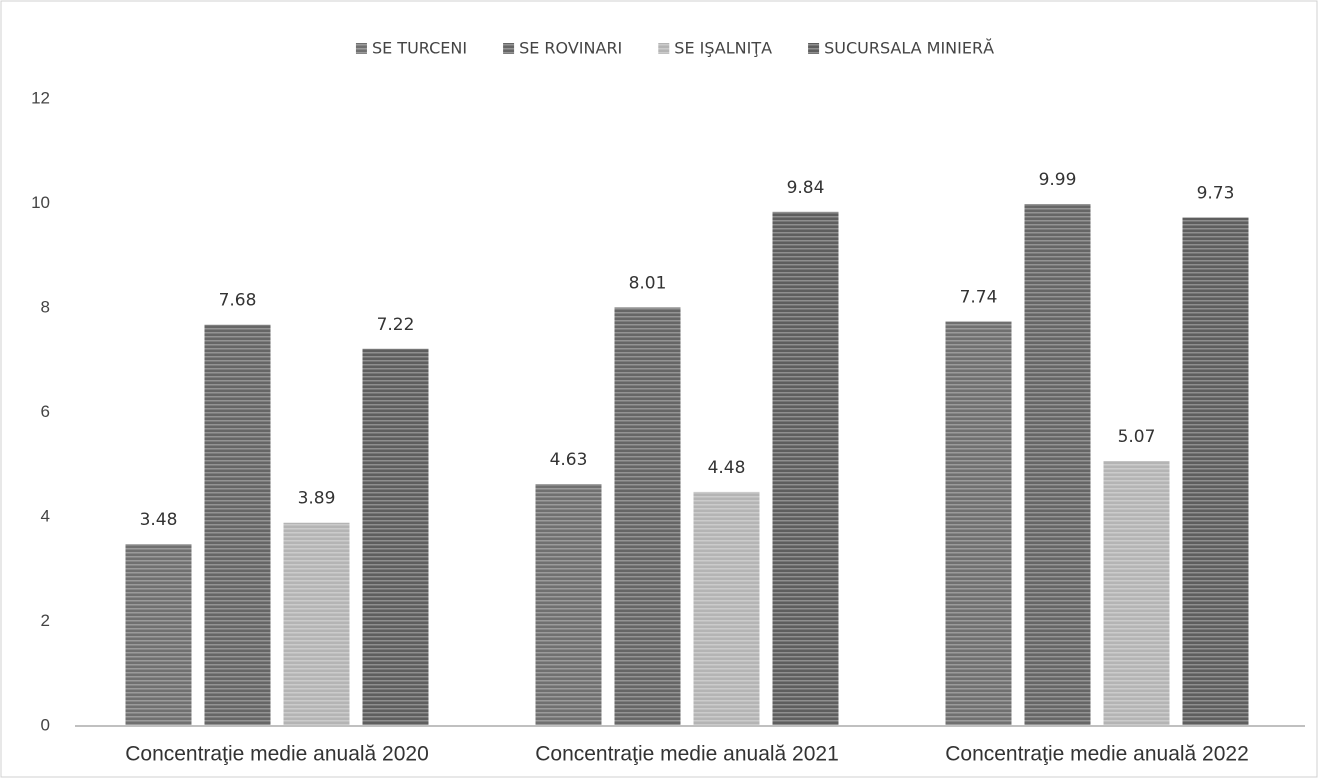 This screenshot has width=1319, height=778. Describe the element at coordinates (419, 48) in the screenshot. I see `legend-label: SE TURCENI` at that location.